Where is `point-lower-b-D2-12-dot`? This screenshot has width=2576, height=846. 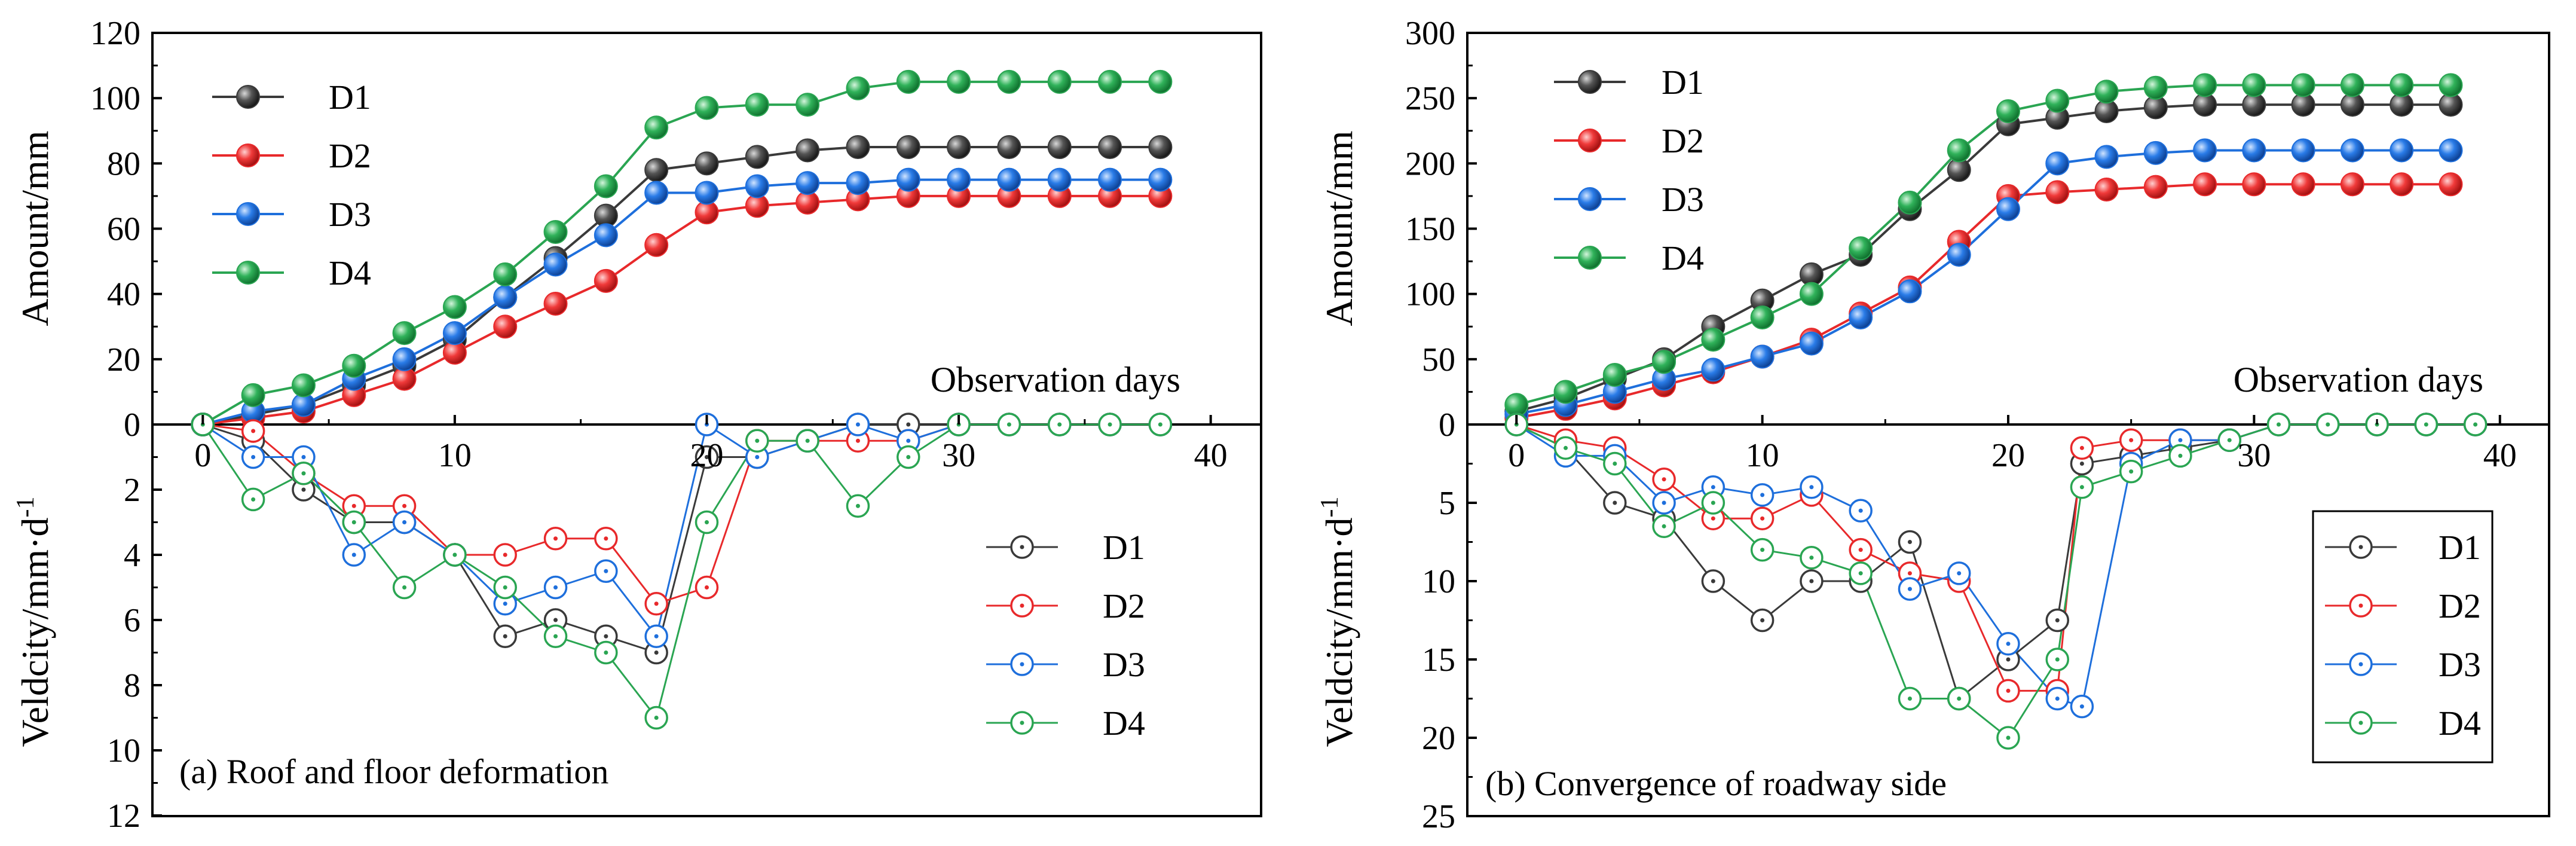 point-lower-b-D2-12-dot is located at coordinates (2081, 447).